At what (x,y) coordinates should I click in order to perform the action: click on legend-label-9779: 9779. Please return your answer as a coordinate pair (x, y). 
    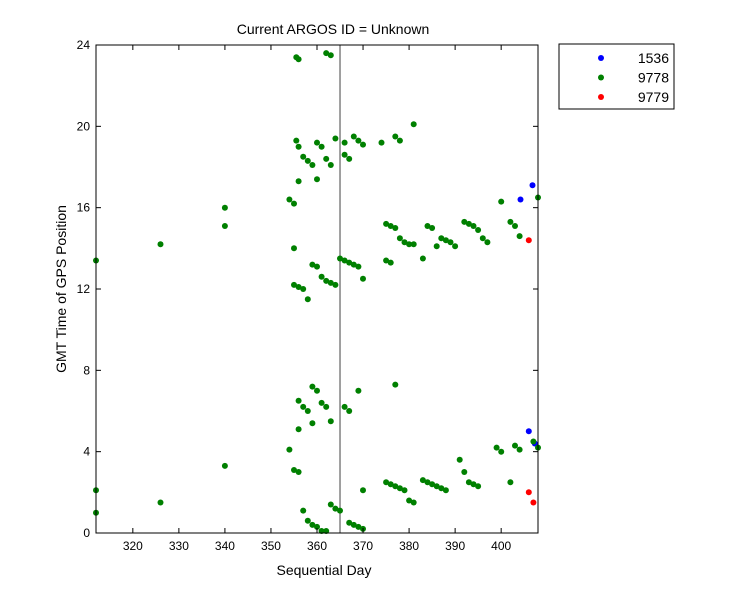
    Looking at the image, I should click on (653, 97).